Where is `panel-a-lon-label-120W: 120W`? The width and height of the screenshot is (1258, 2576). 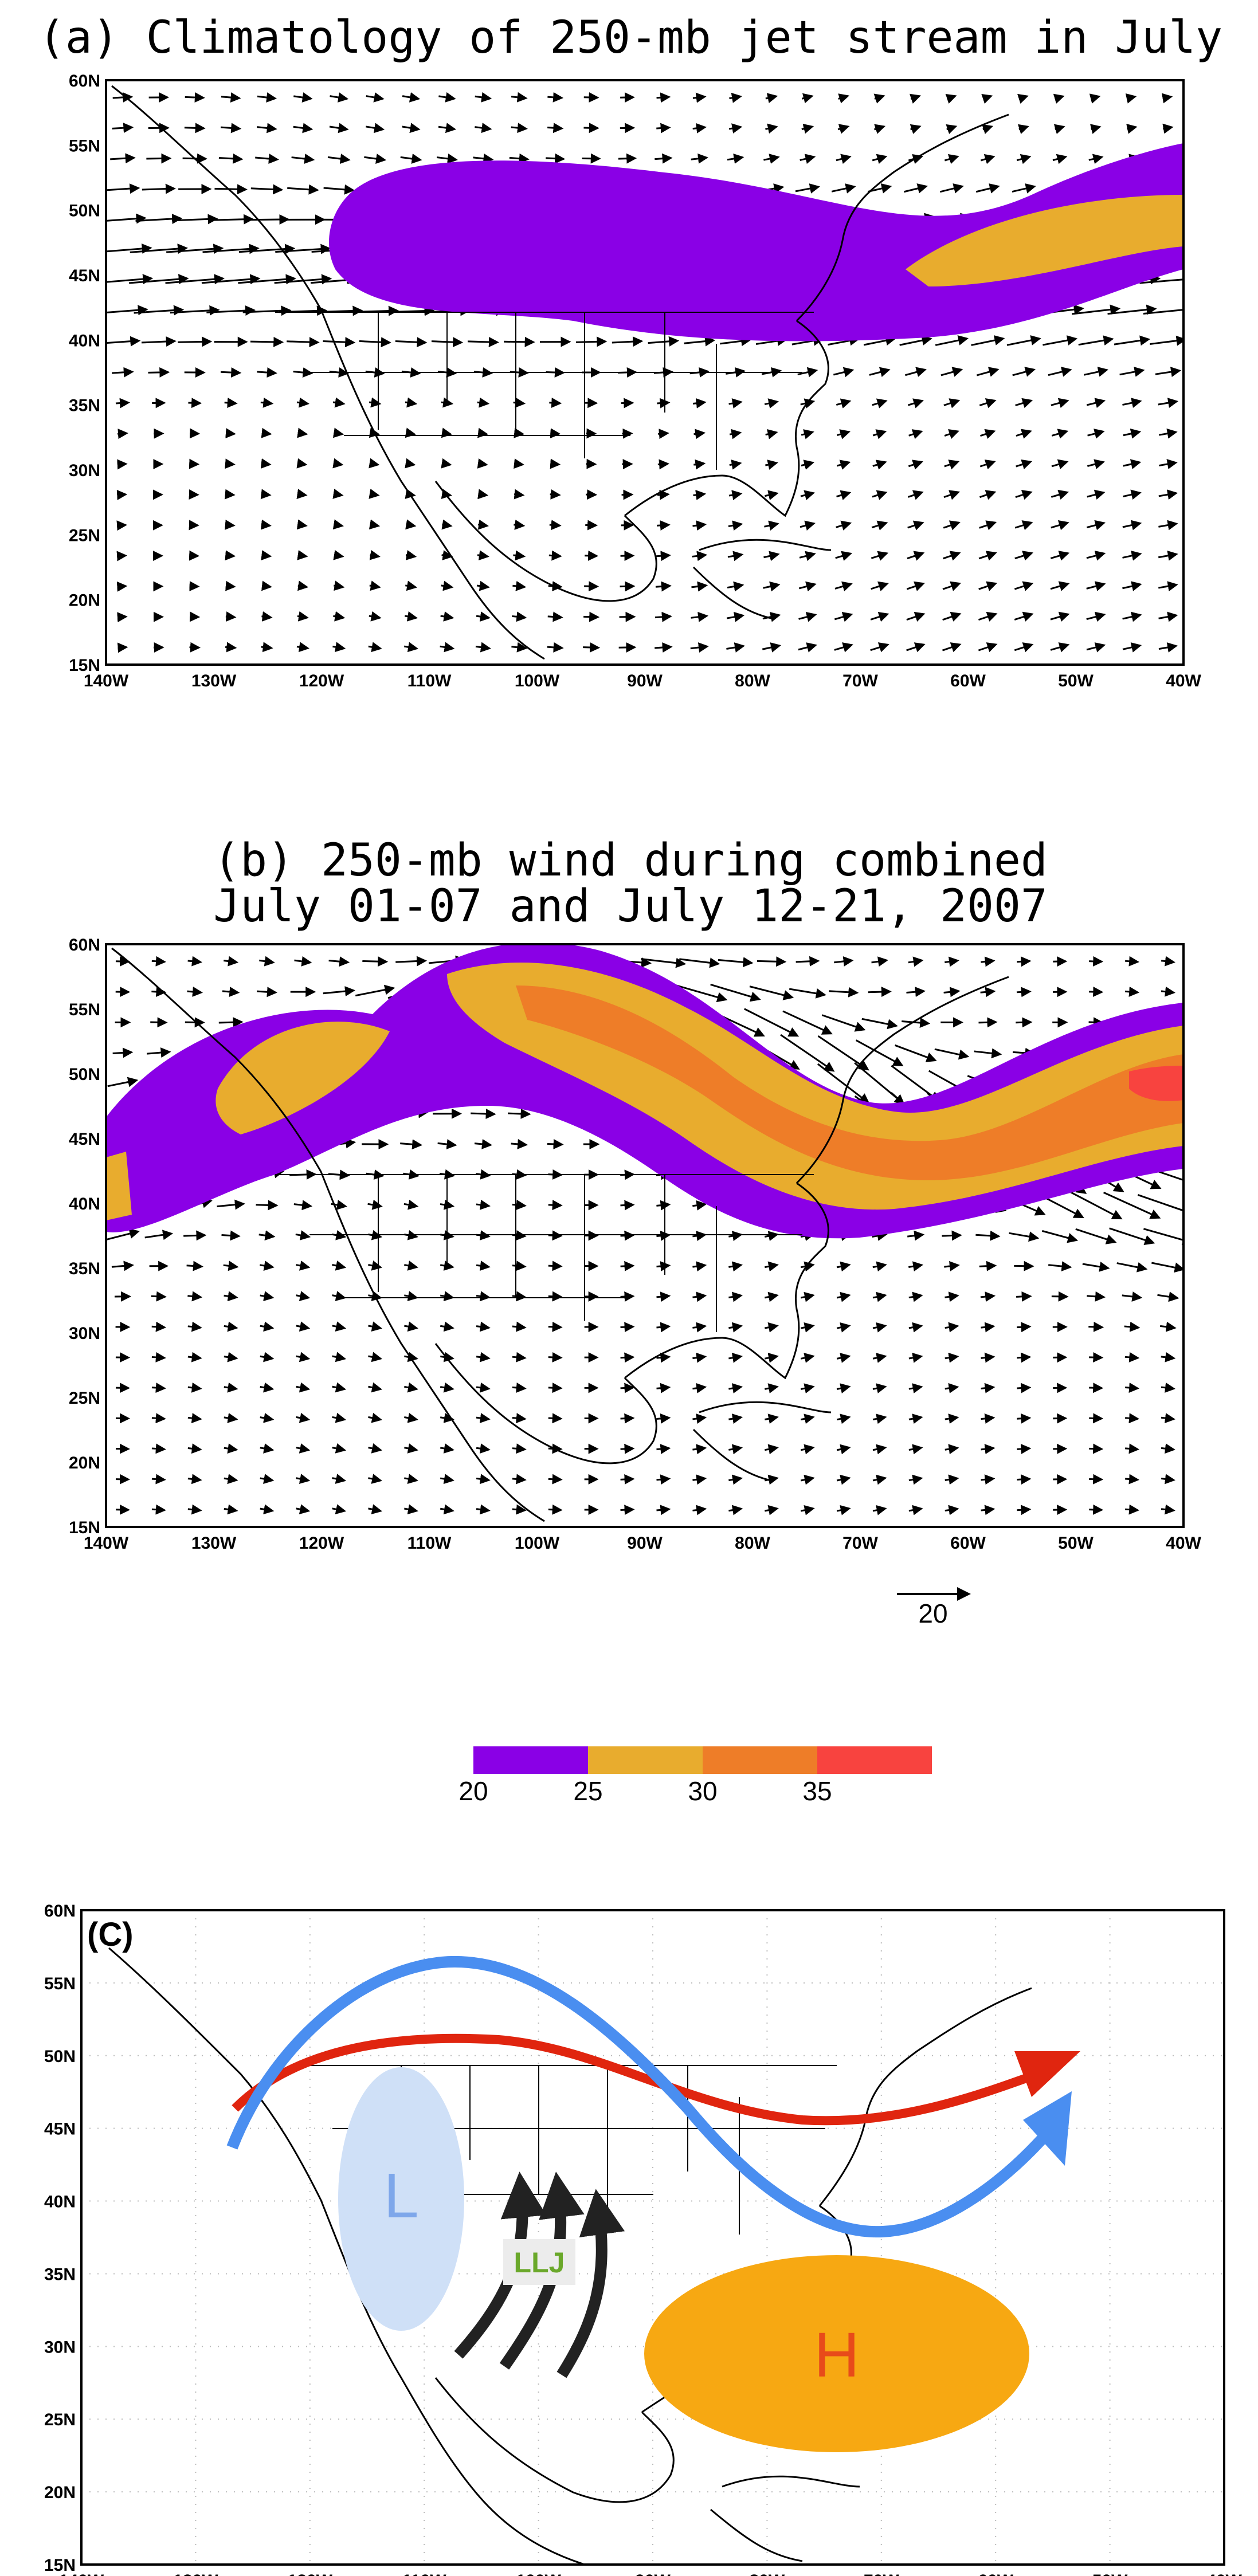
panel-a-lon-label-120W: 120W is located at coordinates (321, 681).